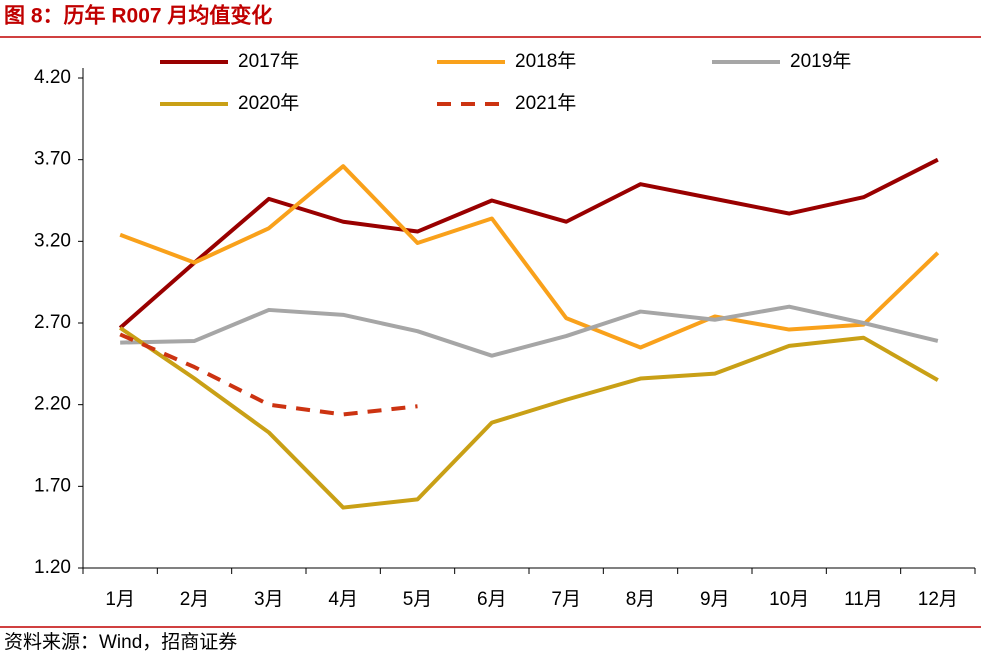  Describe the element at coordinates (418, 599) in the screenshot. I see `x-tick-label: 5月` at that location.